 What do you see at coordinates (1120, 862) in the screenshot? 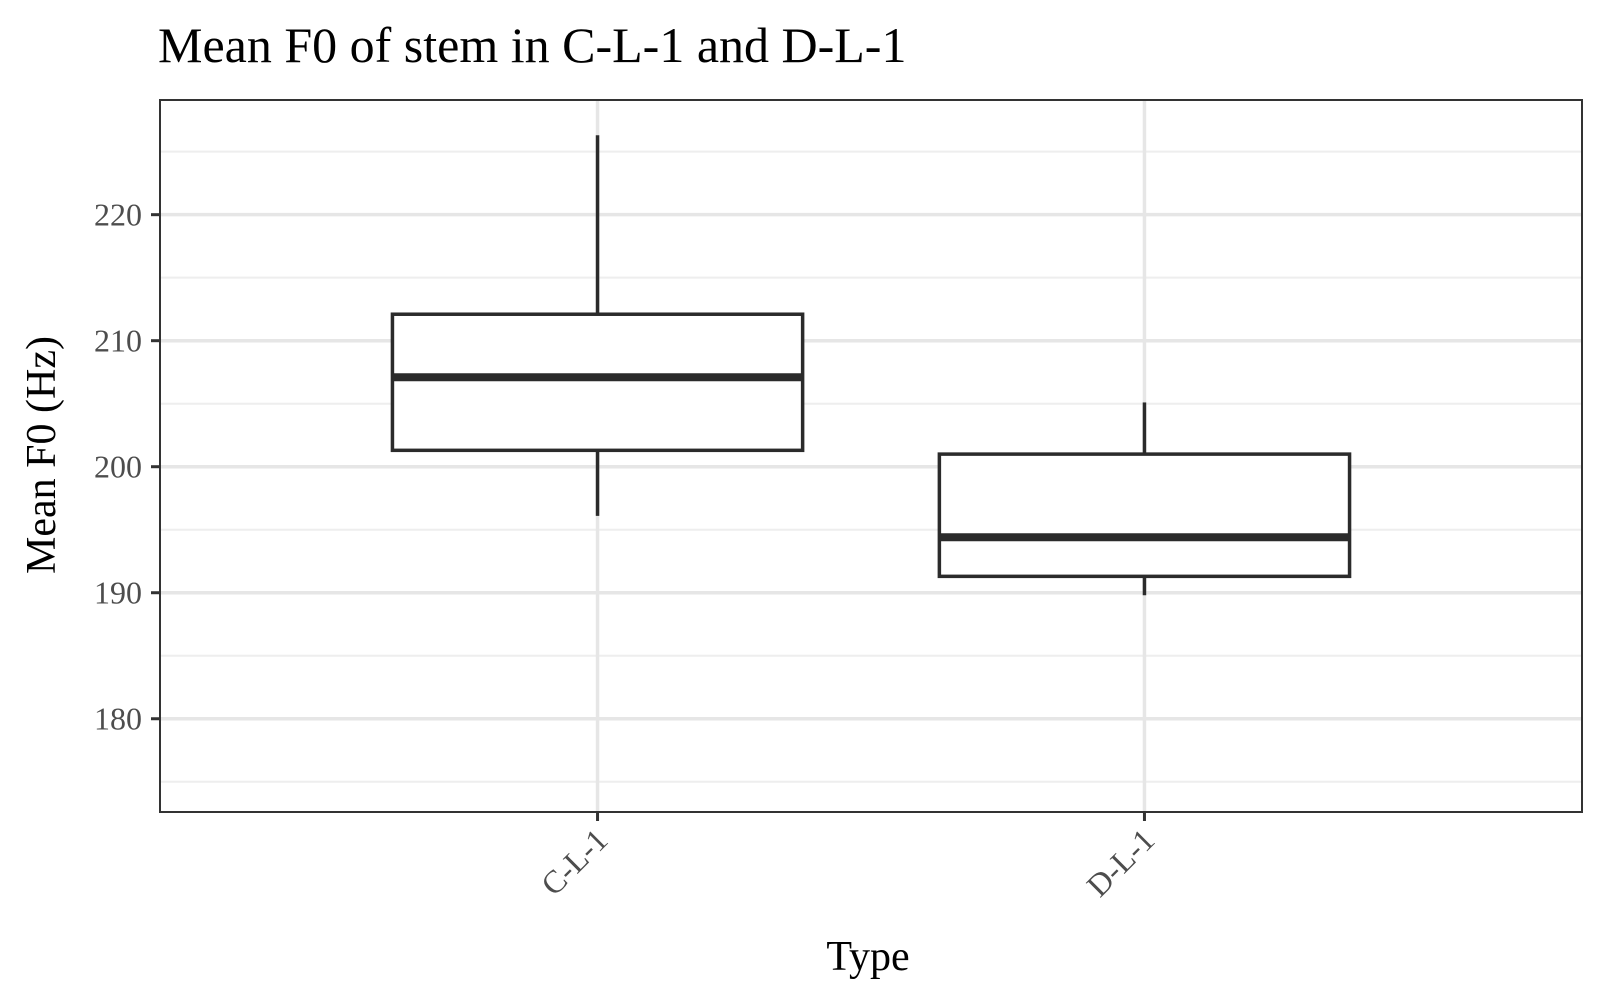
I see `x-tick-label: D-L-1` at bounding box center [1120, 862].